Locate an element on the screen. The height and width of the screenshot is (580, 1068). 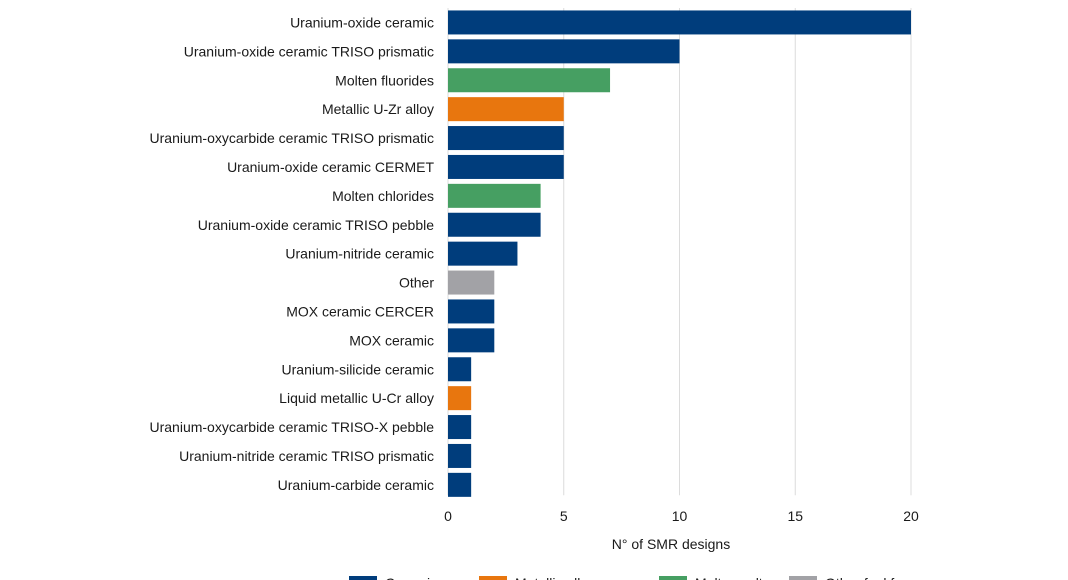
x-tick-label: 15 is located at coordinates (795, 516).